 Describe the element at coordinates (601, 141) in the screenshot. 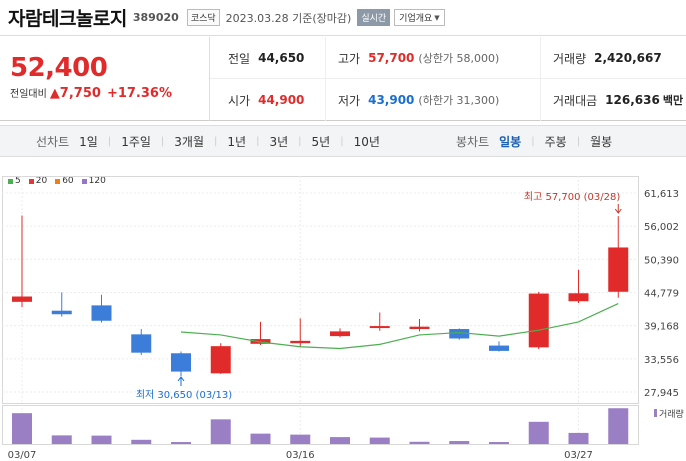

I see `tab-candle-2: 월봉` at that location.